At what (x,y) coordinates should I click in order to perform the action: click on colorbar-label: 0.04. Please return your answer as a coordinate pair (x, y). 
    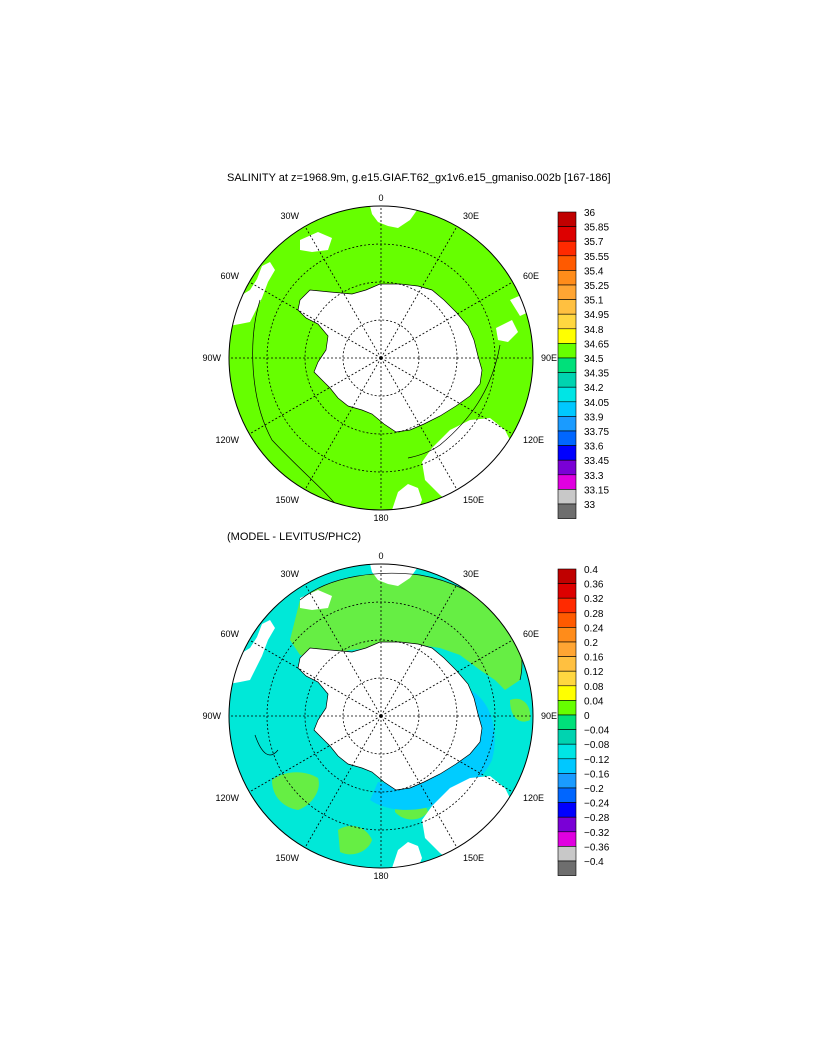
    Looking at the image, I should click on (594, 701).